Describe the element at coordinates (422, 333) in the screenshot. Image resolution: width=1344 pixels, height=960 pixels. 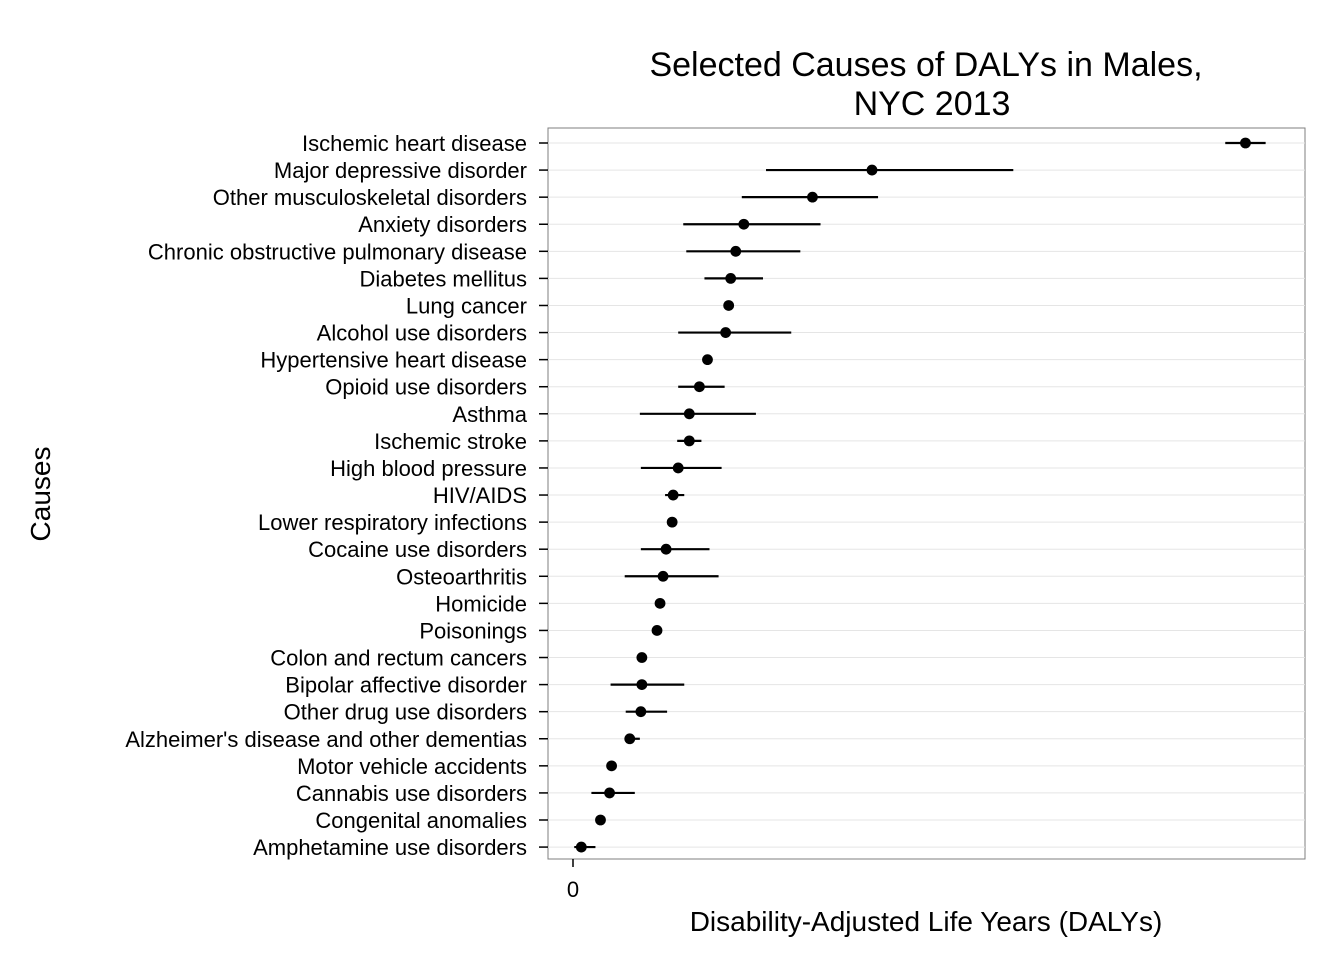
I see `y-axis-tick-label: Alcohol use disorders` at that location.